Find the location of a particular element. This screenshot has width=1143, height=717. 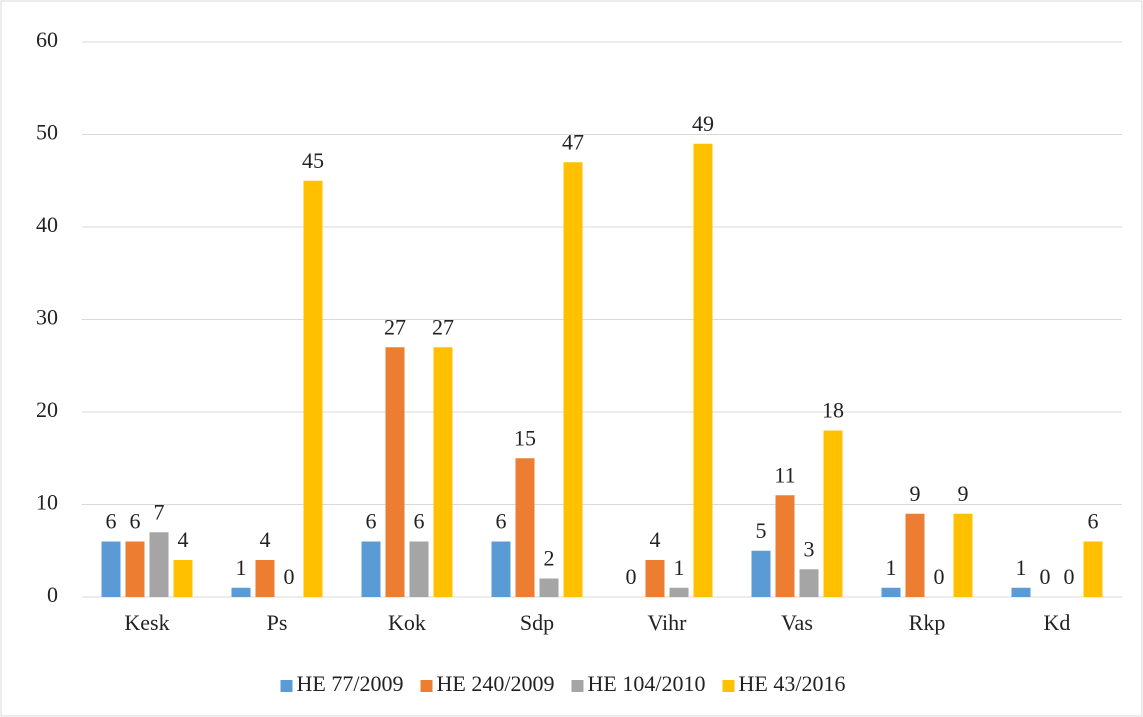

data-label: 18 is located at coordinates (833, 410).